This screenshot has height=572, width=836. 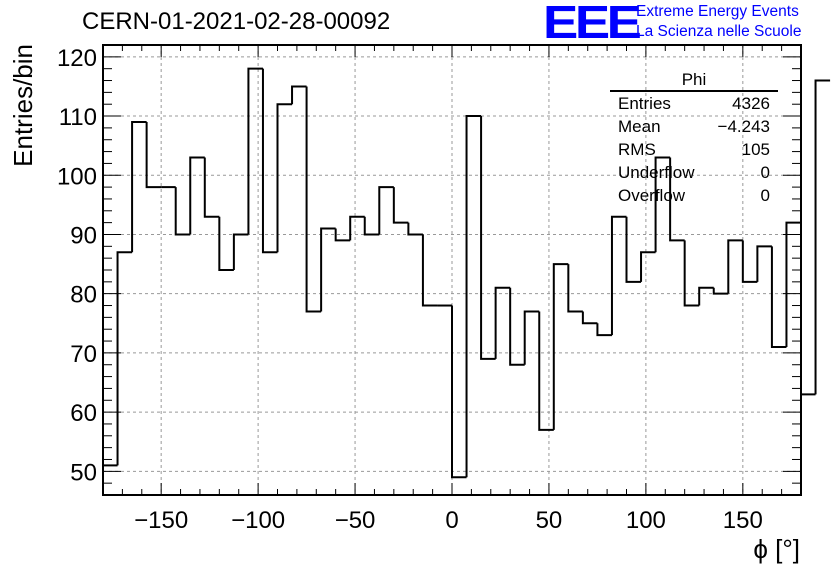 I want to click on x-tick-label: 50, so click(x=549, y=520).